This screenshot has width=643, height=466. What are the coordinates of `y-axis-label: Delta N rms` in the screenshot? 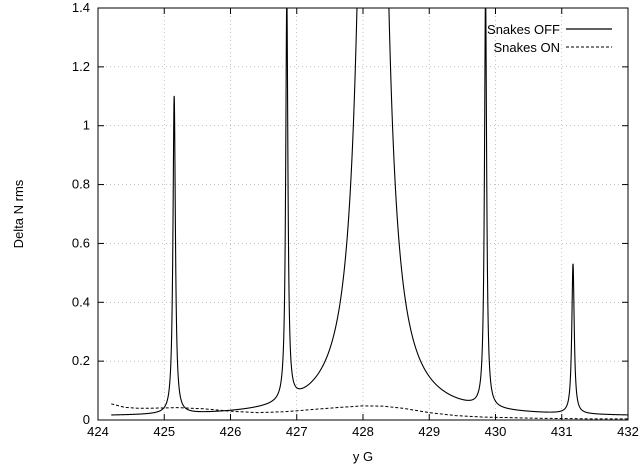 It's located at (18, 213).